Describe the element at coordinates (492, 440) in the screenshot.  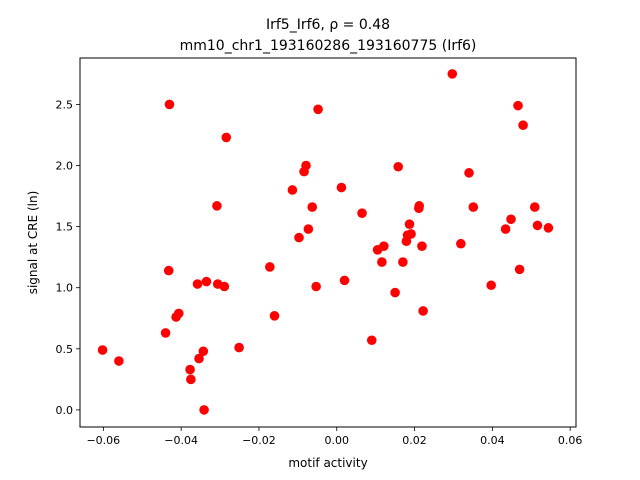
I see `x-tick-label: 0.04` at that location.